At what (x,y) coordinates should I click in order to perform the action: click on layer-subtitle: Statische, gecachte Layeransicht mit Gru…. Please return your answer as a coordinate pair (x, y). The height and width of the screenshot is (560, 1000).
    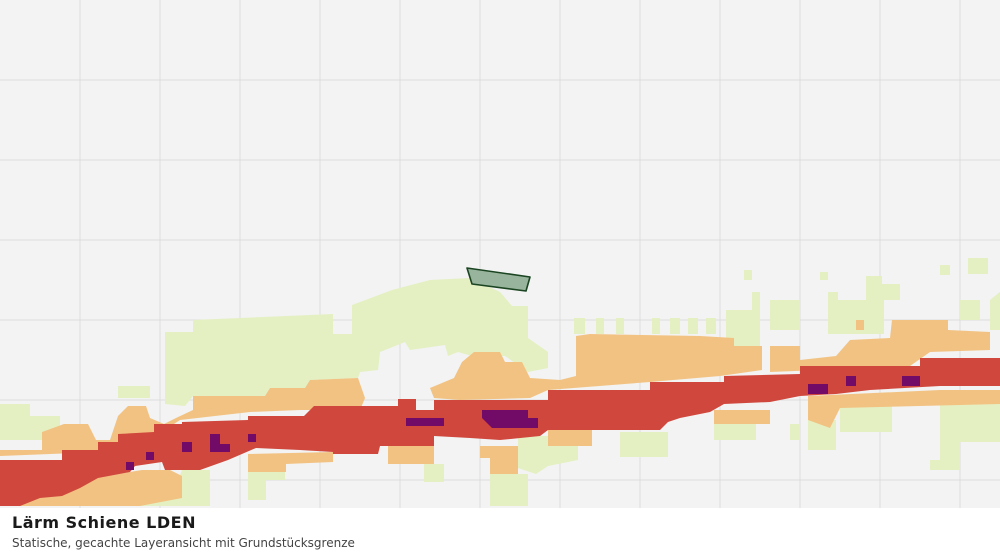
    Looking at the image, I should click on (183, 543).